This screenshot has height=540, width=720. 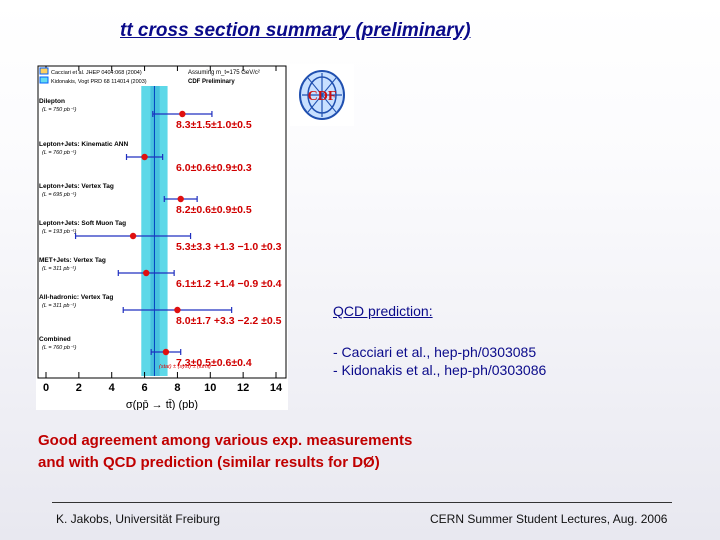 What do you see at coordinates (162, 404) in the screenshot?
I see `x-axis-label: σ(pp̄ → tt̄) (pb)` at bounding box center [162, 404].